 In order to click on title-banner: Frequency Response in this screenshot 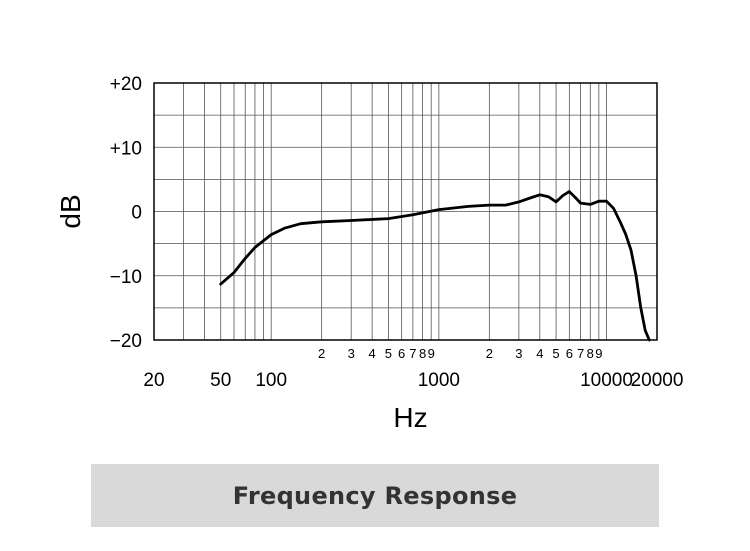, I will do `click(375, 495)`.